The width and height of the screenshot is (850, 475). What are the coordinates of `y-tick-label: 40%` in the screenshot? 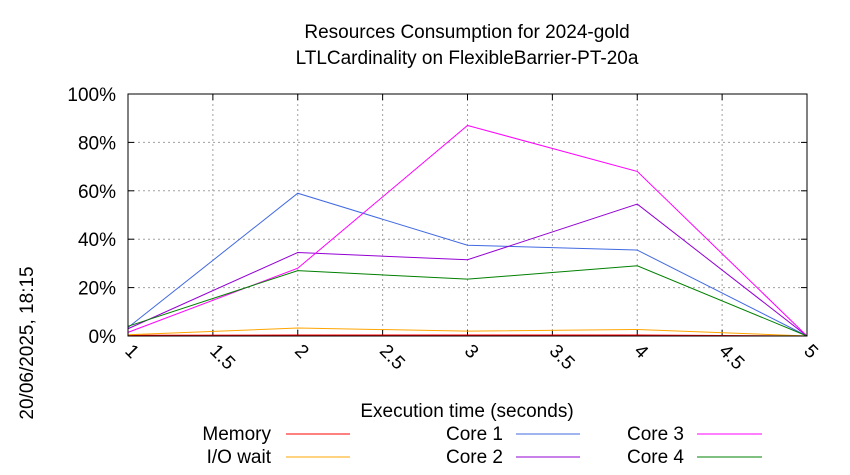 It's located at (97, 240).